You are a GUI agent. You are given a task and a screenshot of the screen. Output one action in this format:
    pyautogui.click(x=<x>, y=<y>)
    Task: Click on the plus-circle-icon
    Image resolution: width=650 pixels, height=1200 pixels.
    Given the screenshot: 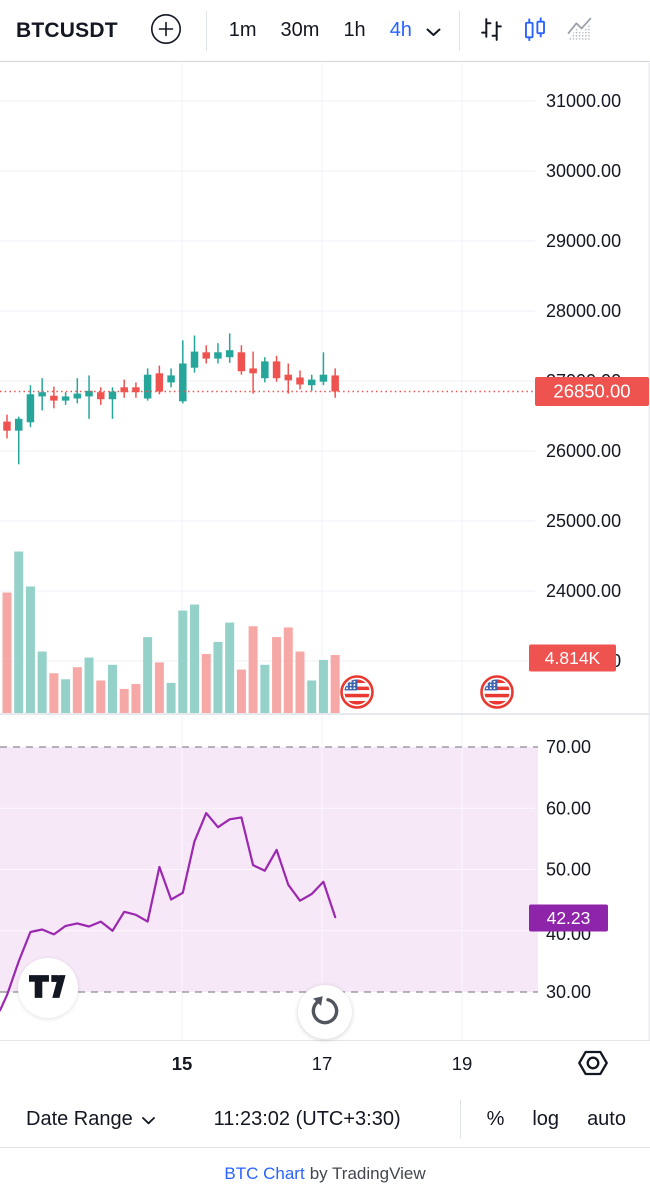 What is the action you would take?
    pyautogui.click(x=166, y=30)
    